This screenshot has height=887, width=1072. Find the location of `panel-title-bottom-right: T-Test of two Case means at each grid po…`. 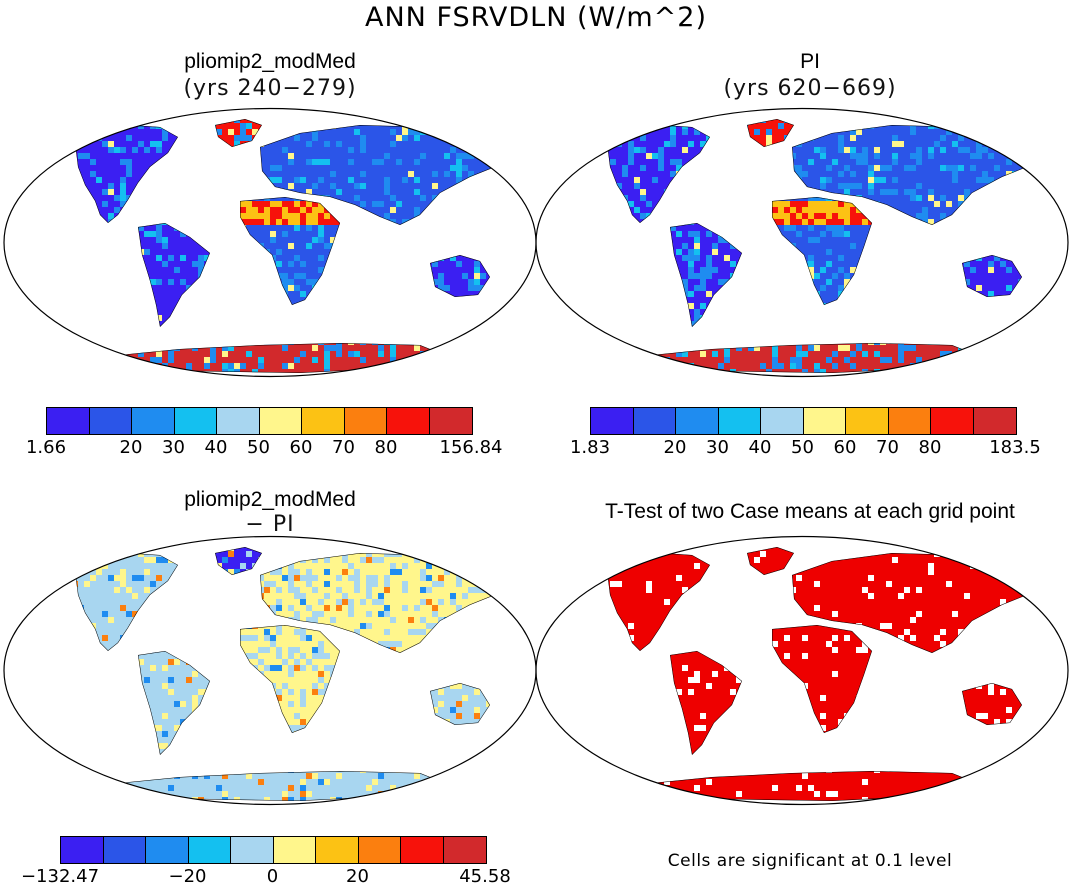

panel-title-bottom-right: T-Test of two Case means at each grid po… is located at coordinates (810, 512).